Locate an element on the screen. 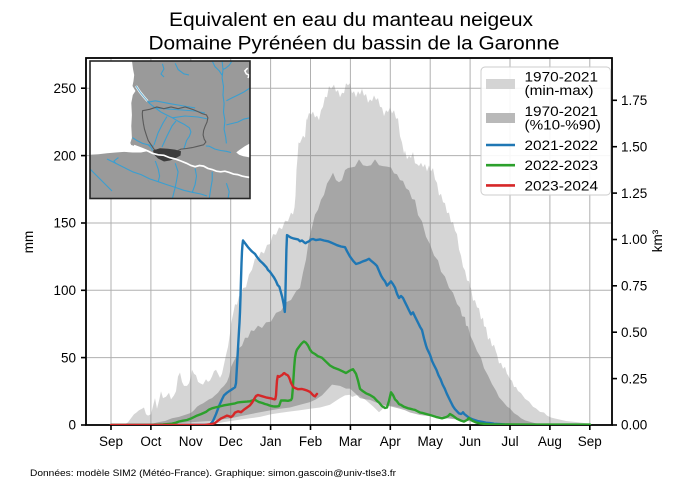  svg-text: Aug is located at coordinates (550, 441).